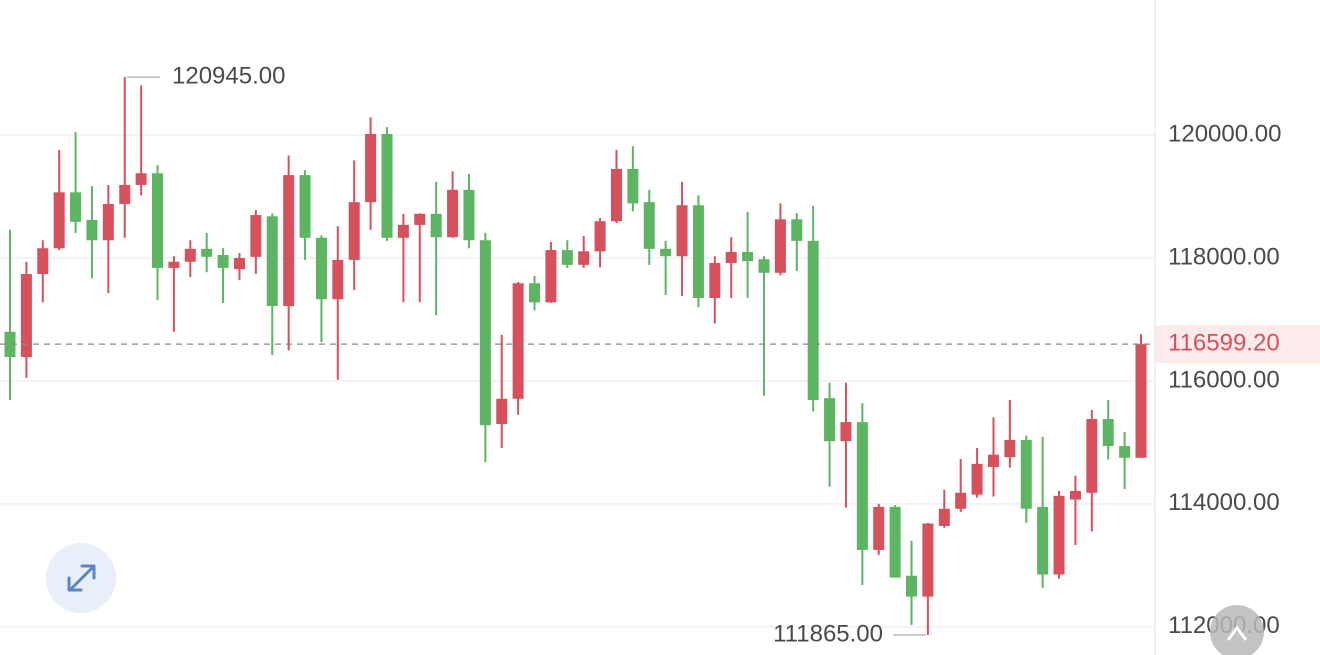 This screenshot has width=1320, height=655. What do you see at coordinates (1224, 502) in the screenshot?
I see `y-tick-label: 114000.00` at bounding box center [1224, 502].